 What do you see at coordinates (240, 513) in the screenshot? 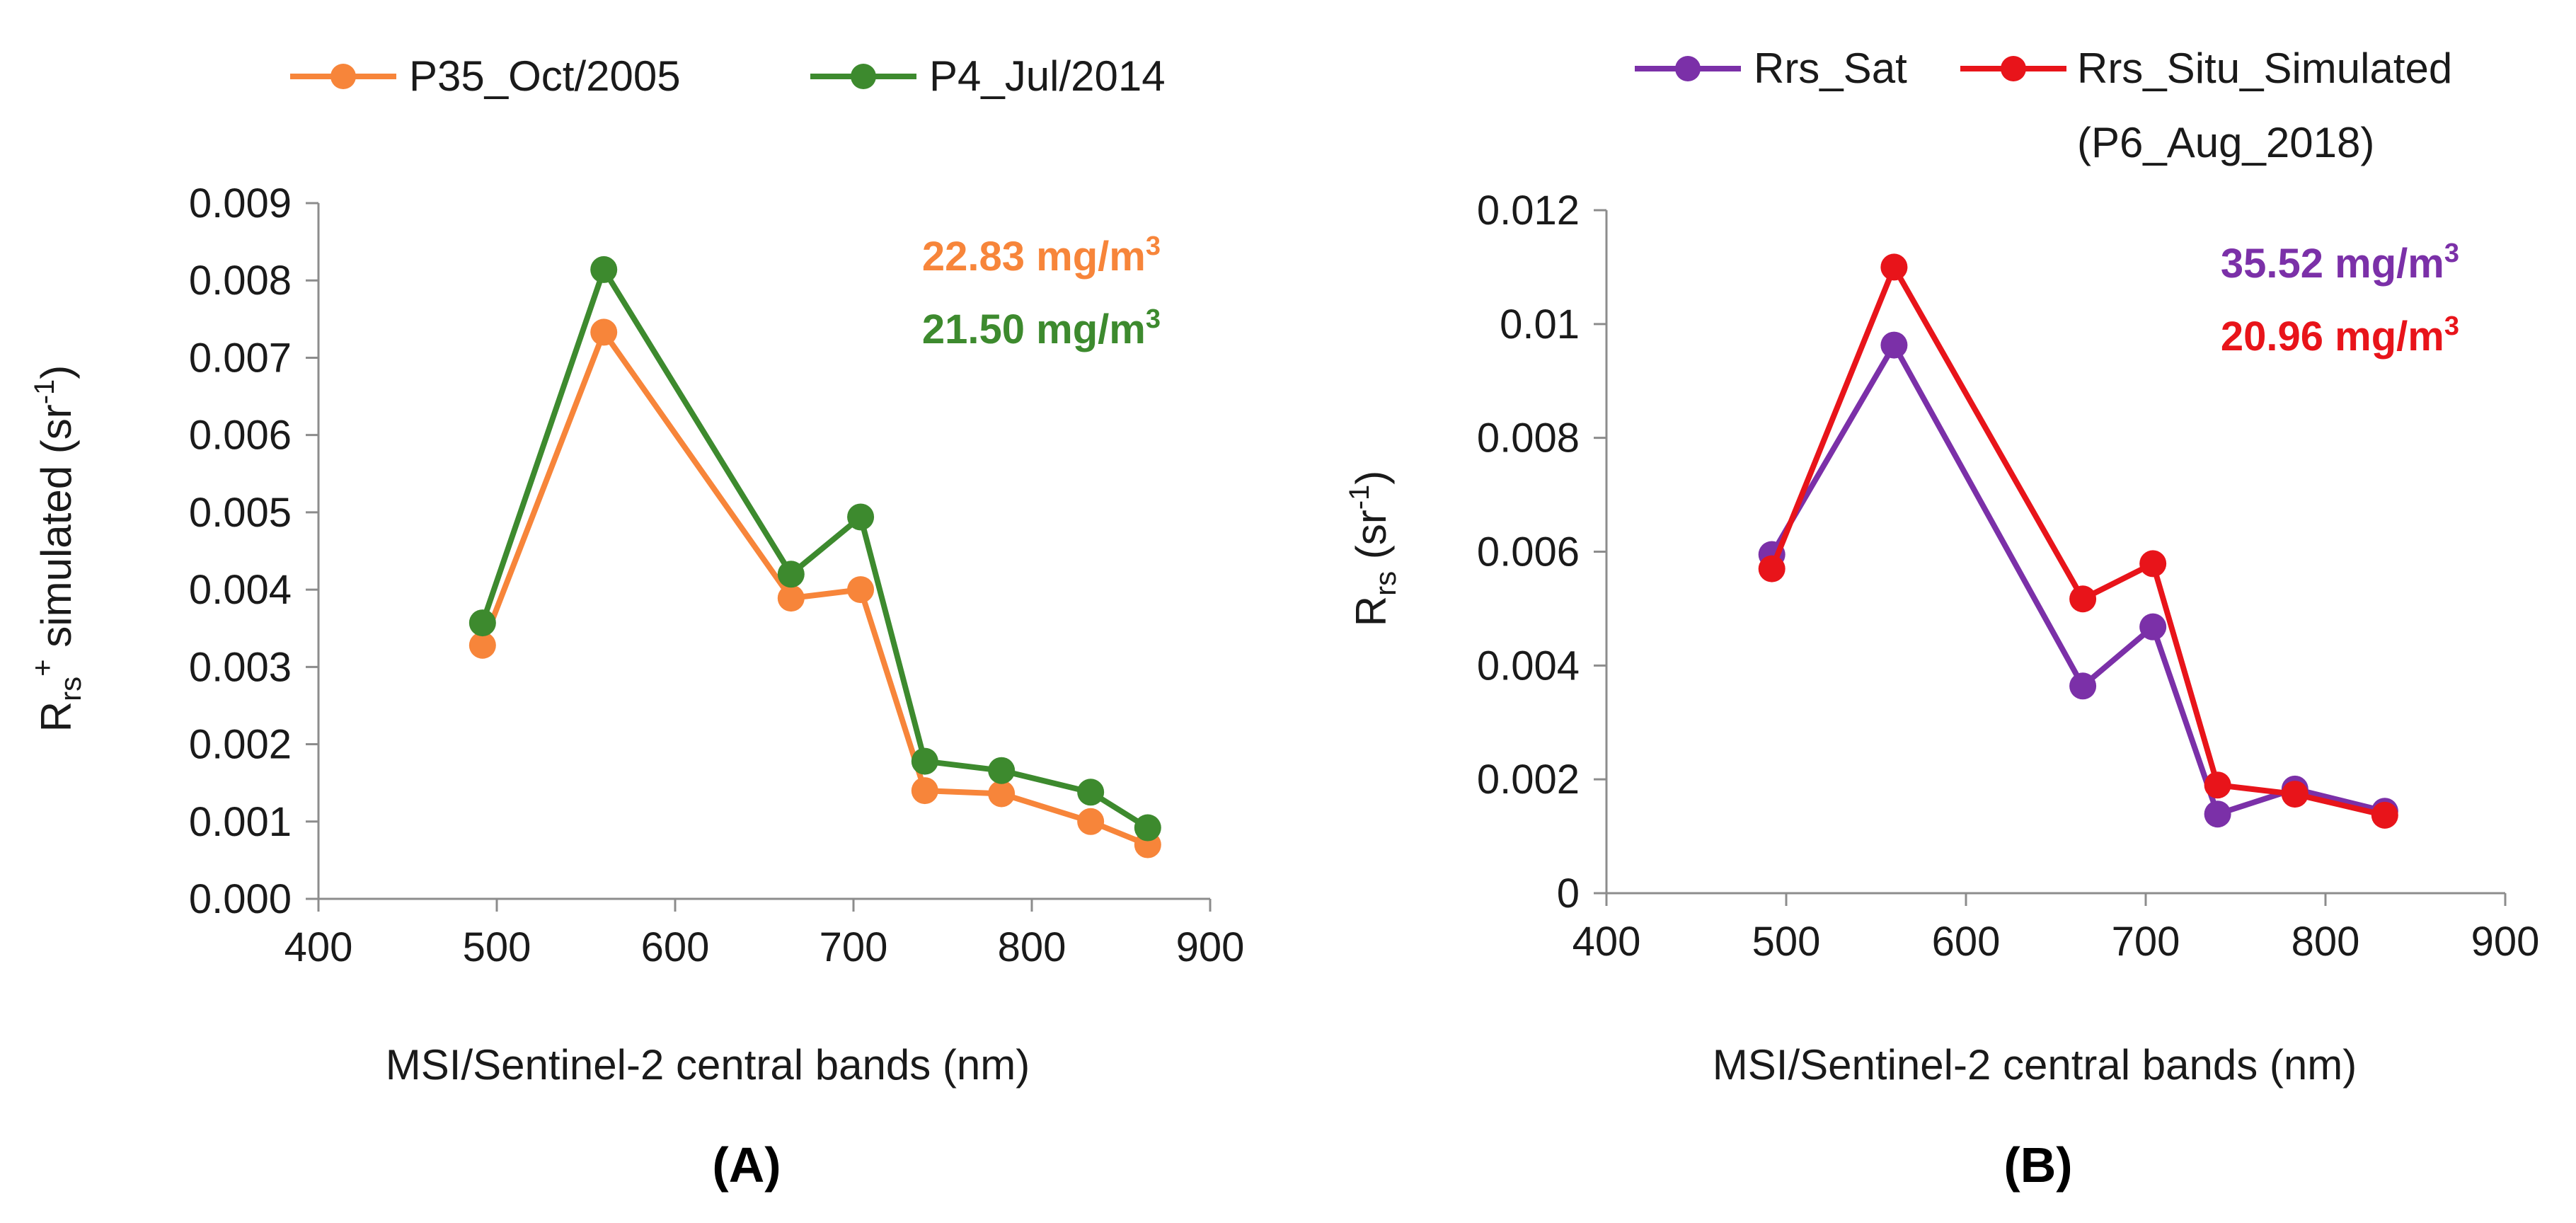
I see `y-tick-label: 0.005` at bounding box center [240, 513].